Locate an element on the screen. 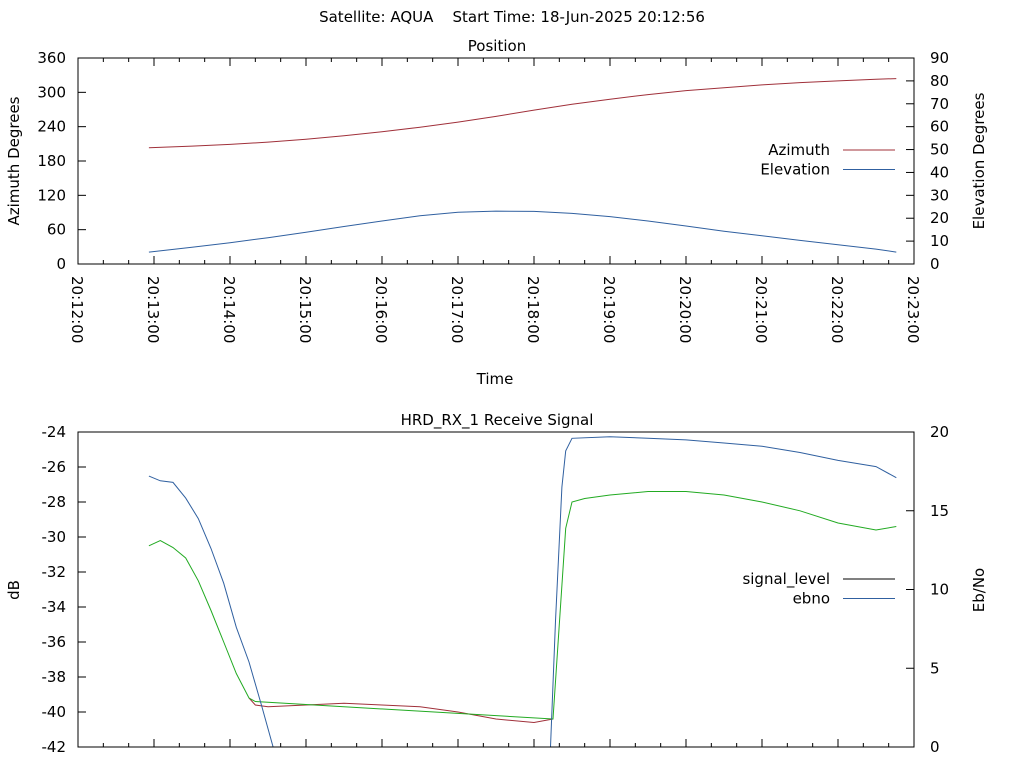 The height and width of the screenshot is (768, 1024). position-y-tick-label: 360 is located at coordinates (51, 58).